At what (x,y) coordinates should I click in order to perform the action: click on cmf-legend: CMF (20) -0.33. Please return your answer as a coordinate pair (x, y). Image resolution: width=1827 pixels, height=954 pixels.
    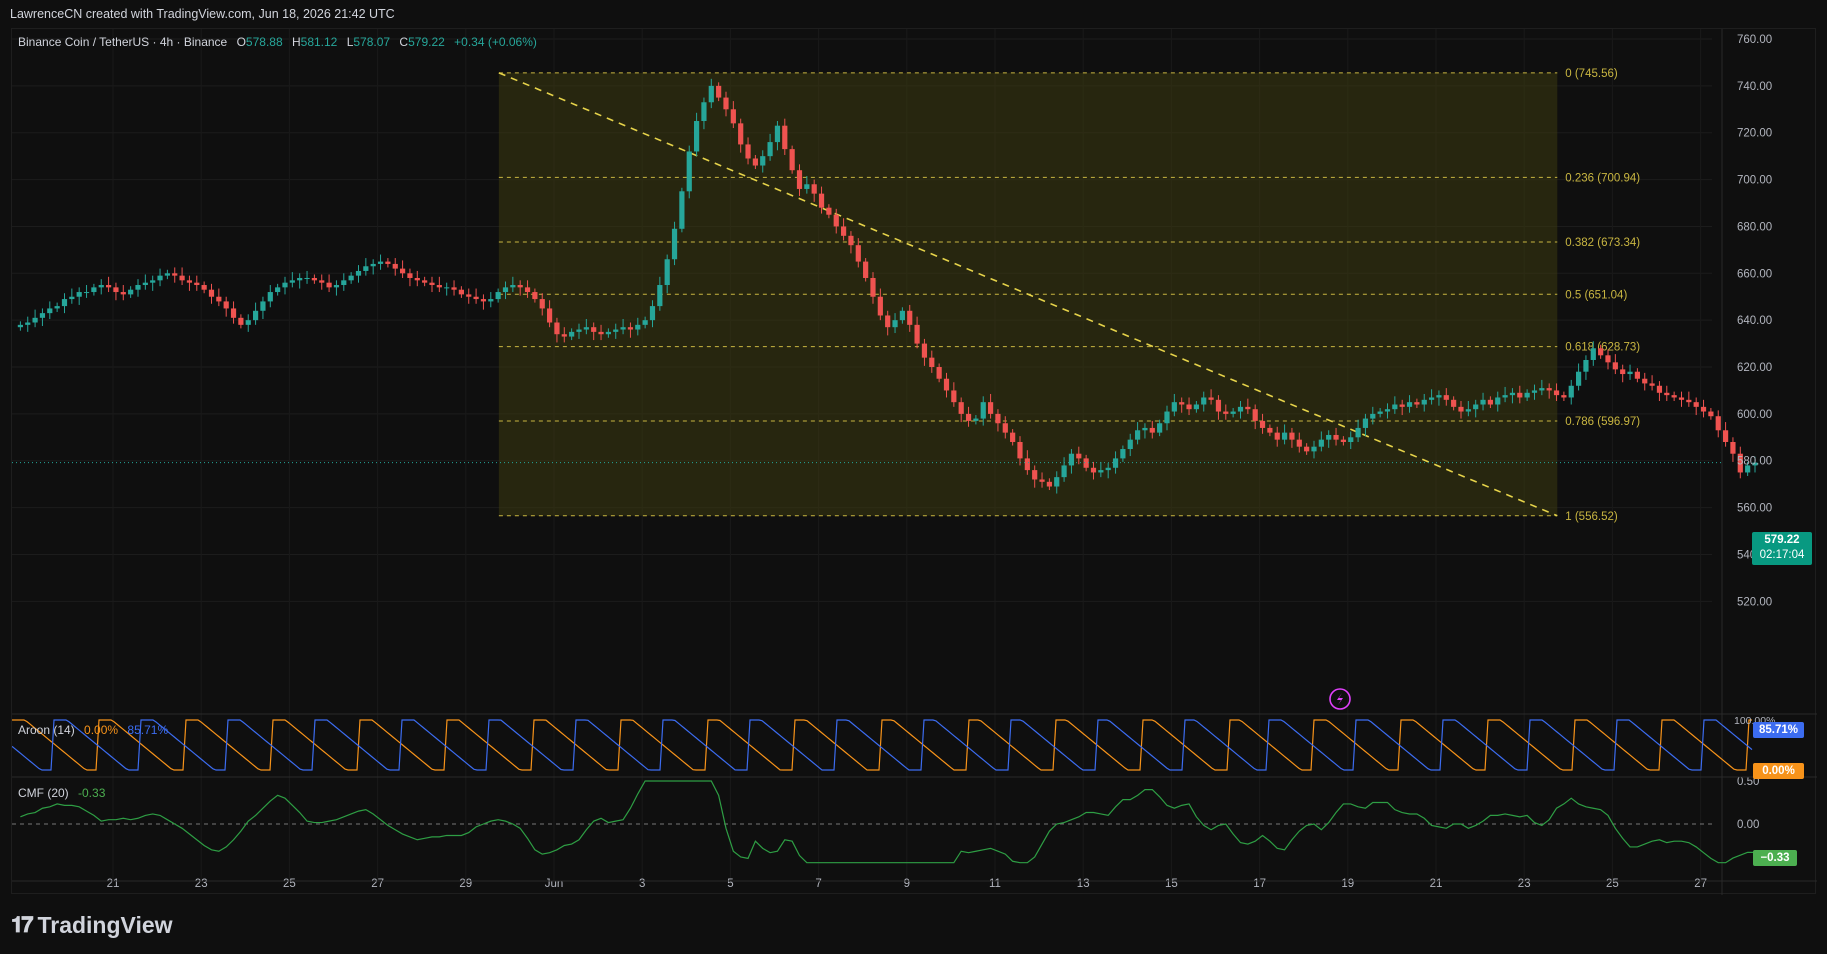
    Looking at the image, I should click on (61, 793).